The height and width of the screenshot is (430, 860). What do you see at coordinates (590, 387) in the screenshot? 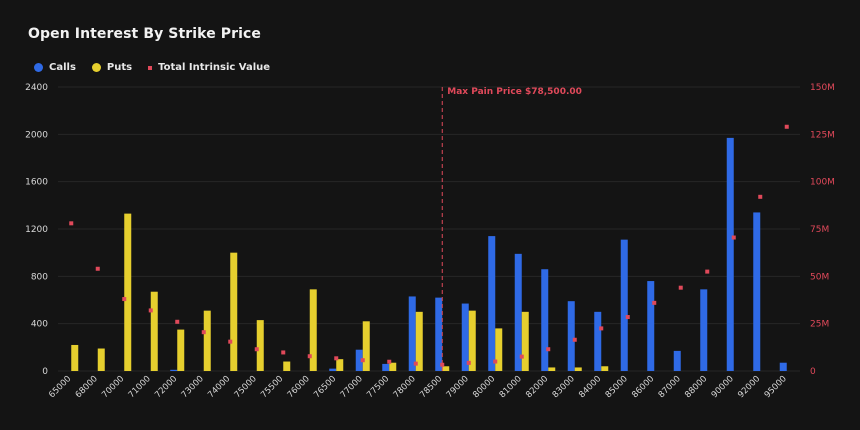
I see `x-tick-label: 84000` at bounding box center [590, 387].